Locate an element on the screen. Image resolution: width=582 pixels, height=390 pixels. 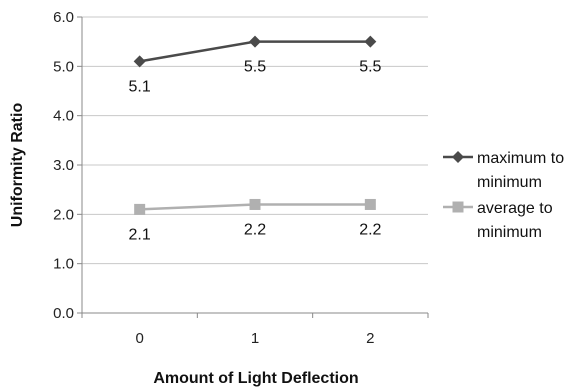
square-marker-icon is located at coordinates (458, 207).